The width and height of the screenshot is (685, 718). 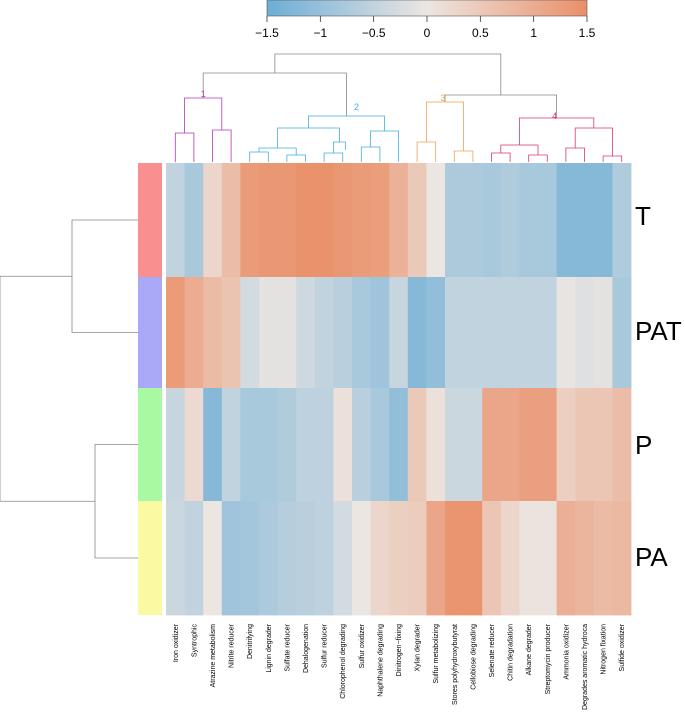 What do you see at coordinates (356, 107) in the screenshot?
I see `cluster-label-2: 2` at bounding box center [356, 107].